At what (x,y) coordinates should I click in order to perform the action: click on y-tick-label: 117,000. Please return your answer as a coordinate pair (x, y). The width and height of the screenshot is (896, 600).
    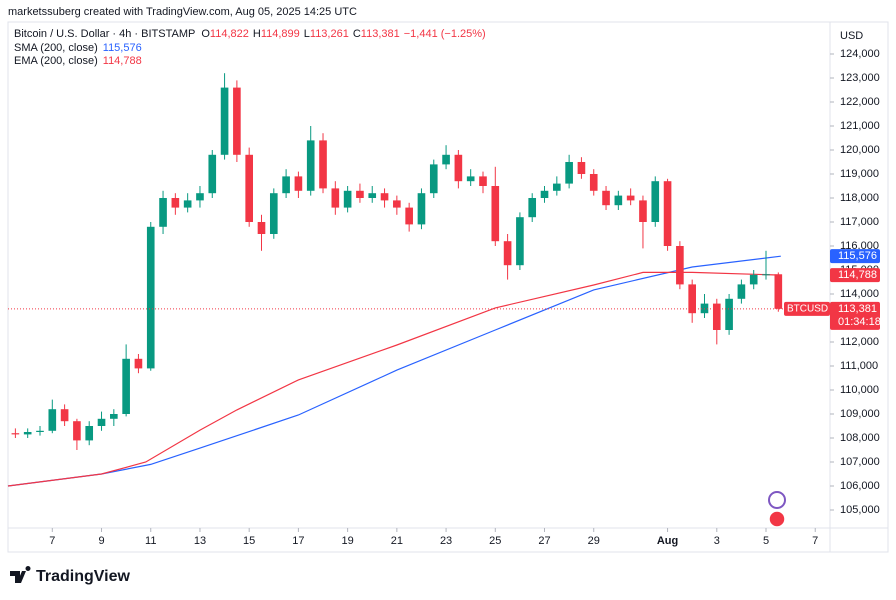
    Looking at the image, I should click on (859, 222).